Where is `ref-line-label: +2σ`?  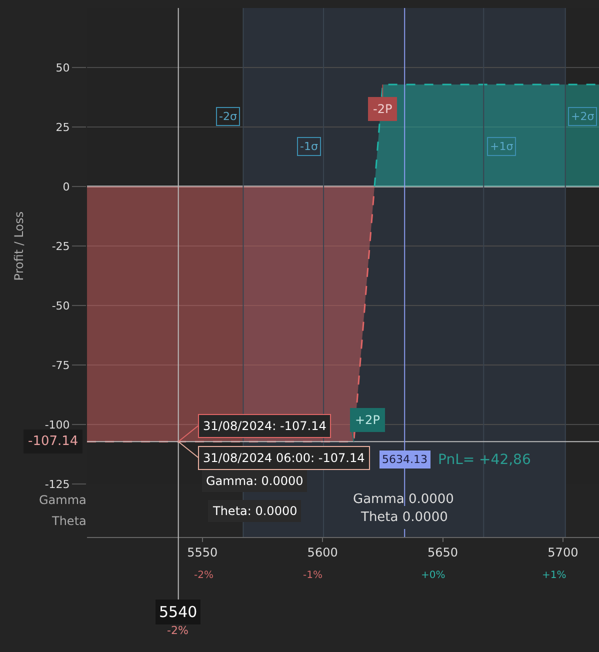 ref-line-label: +2σ is located at coordinates (582, 116).